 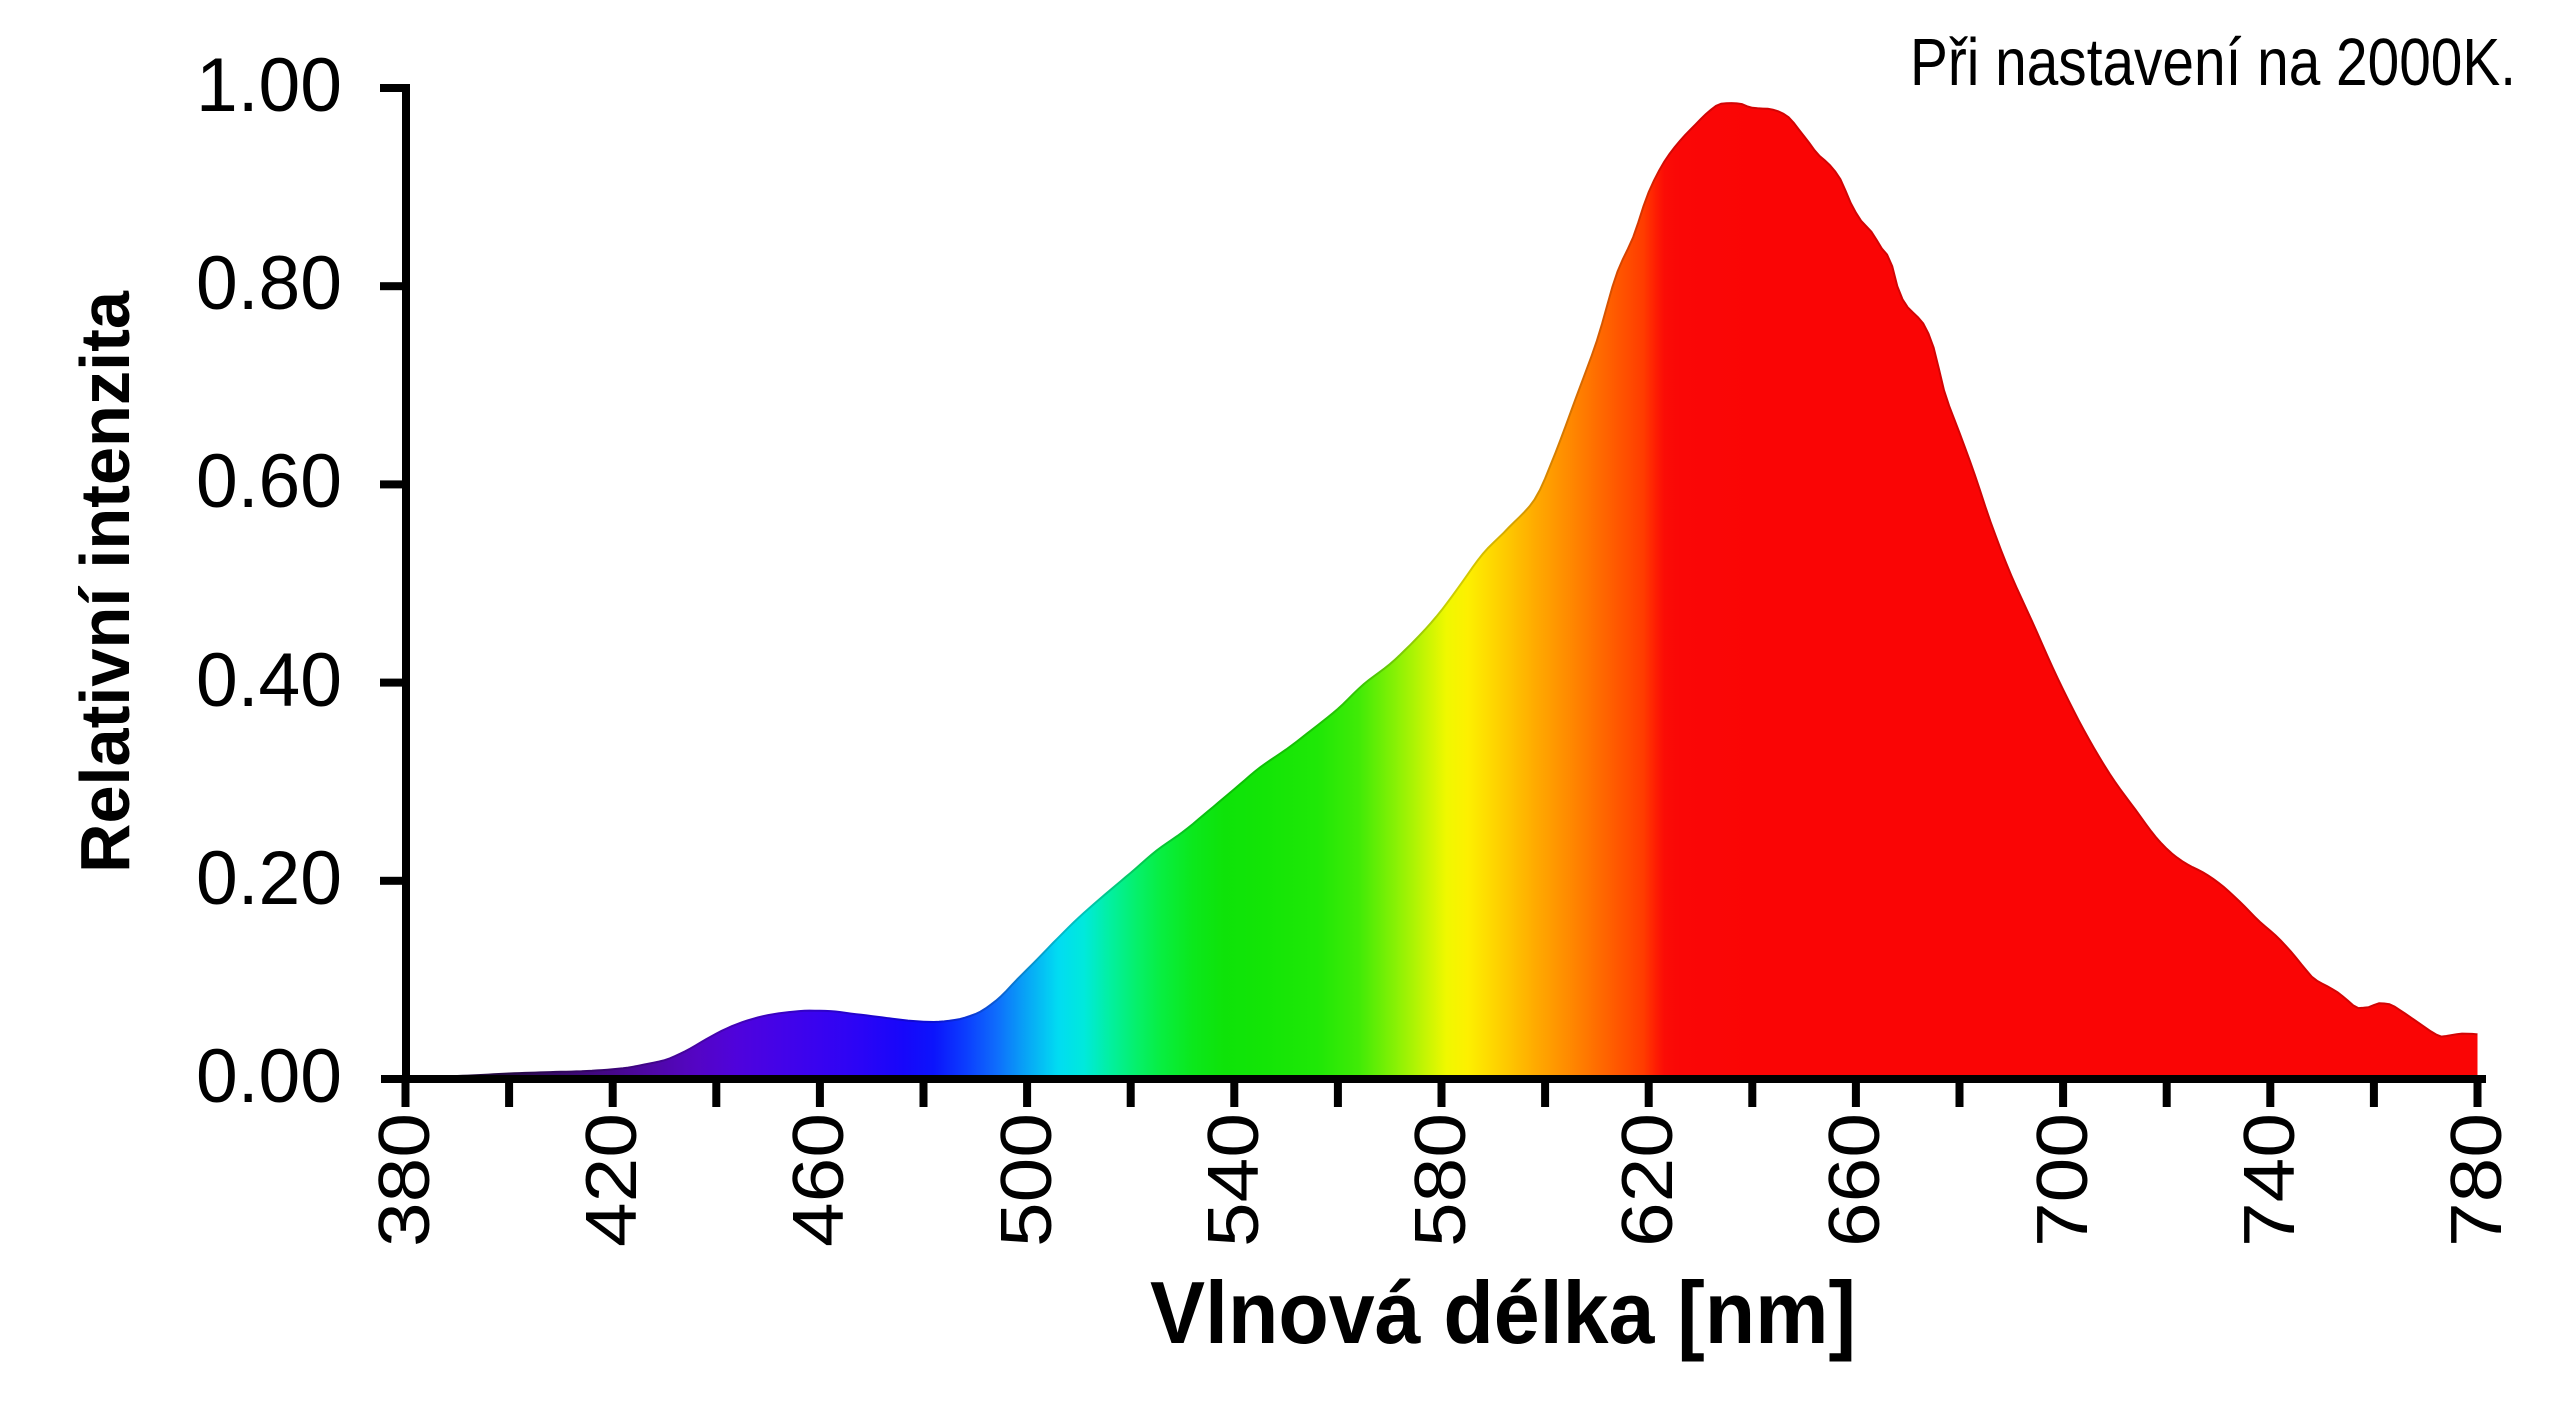 What do you see at coordinates (1648, 1180) in the screenshot?
I see `svg-text: 620` at bounding box center [1648, 1180].